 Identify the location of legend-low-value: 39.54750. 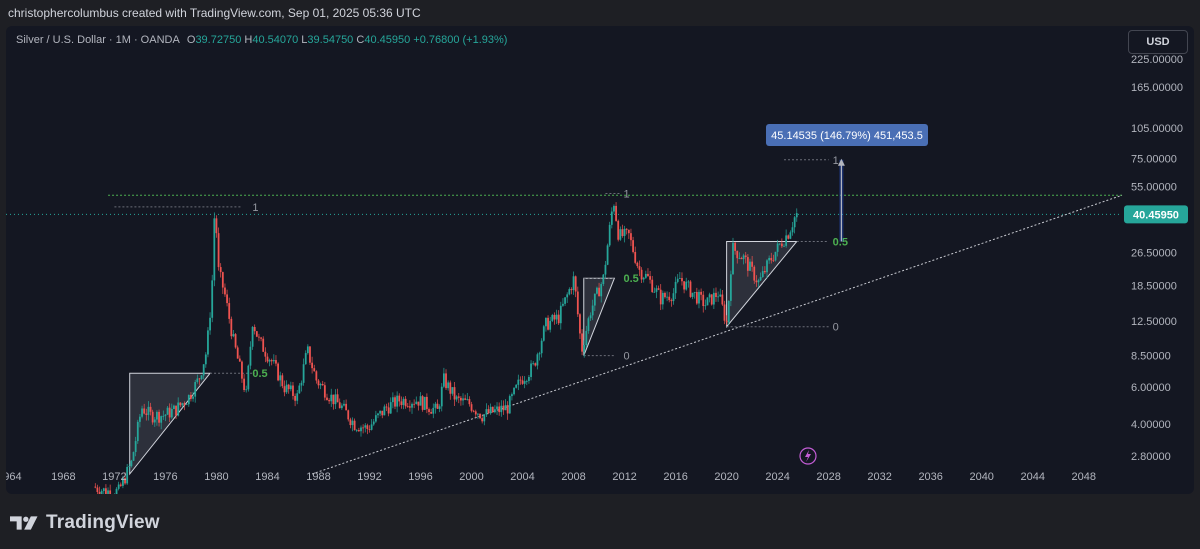
(330, 40).